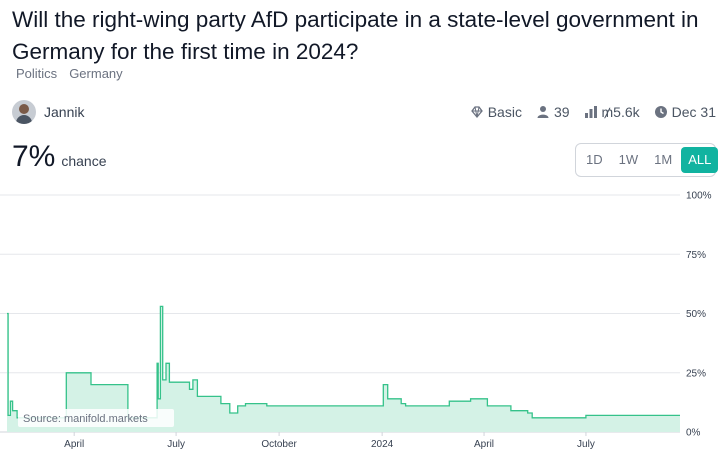 Image resolution: width=722 pixels, height=457 pixels. Describe the element at coordinates (647, 160) in the screenshot. I see `time-range-selector: 1D 1W 1M ALL` at that location.